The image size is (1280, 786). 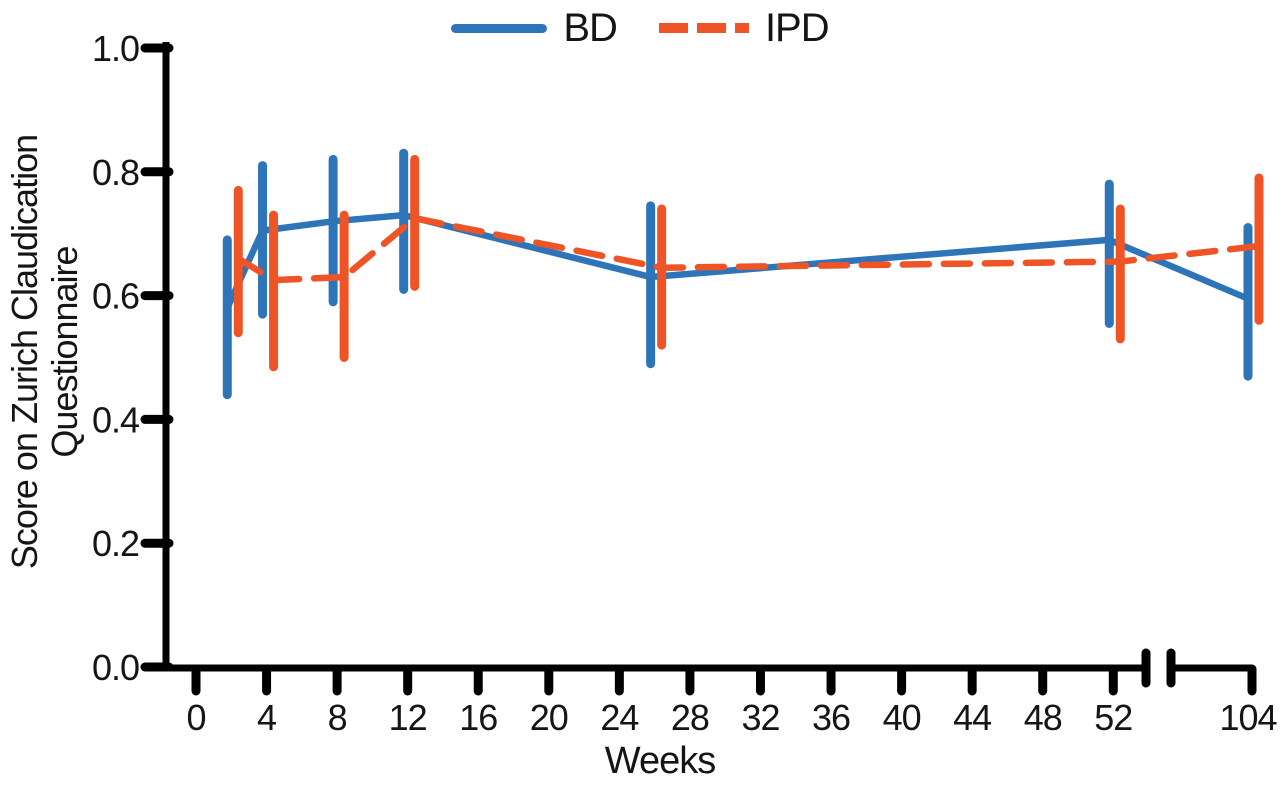 What do you see at coordinates (266, 717) in the screenshot?
I see `x-tick-label: 4` at bounding box center [266, 717].